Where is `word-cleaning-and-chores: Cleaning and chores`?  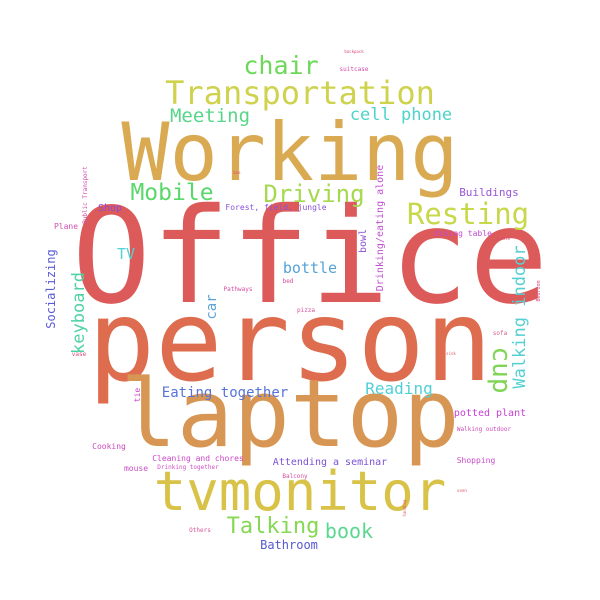 word-cleaning-and-chores: Cleaning and chores is located at coordinates (198, 458).